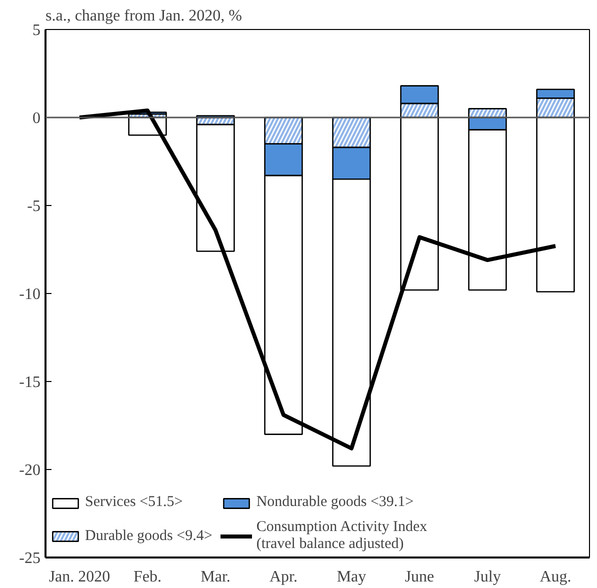 The image size is (597, 588). What do you see at coordinates (335, 502) in the screenshot?
I see `legend-label: Nondurable goods <39.1>` at bounding box center [335, 502].